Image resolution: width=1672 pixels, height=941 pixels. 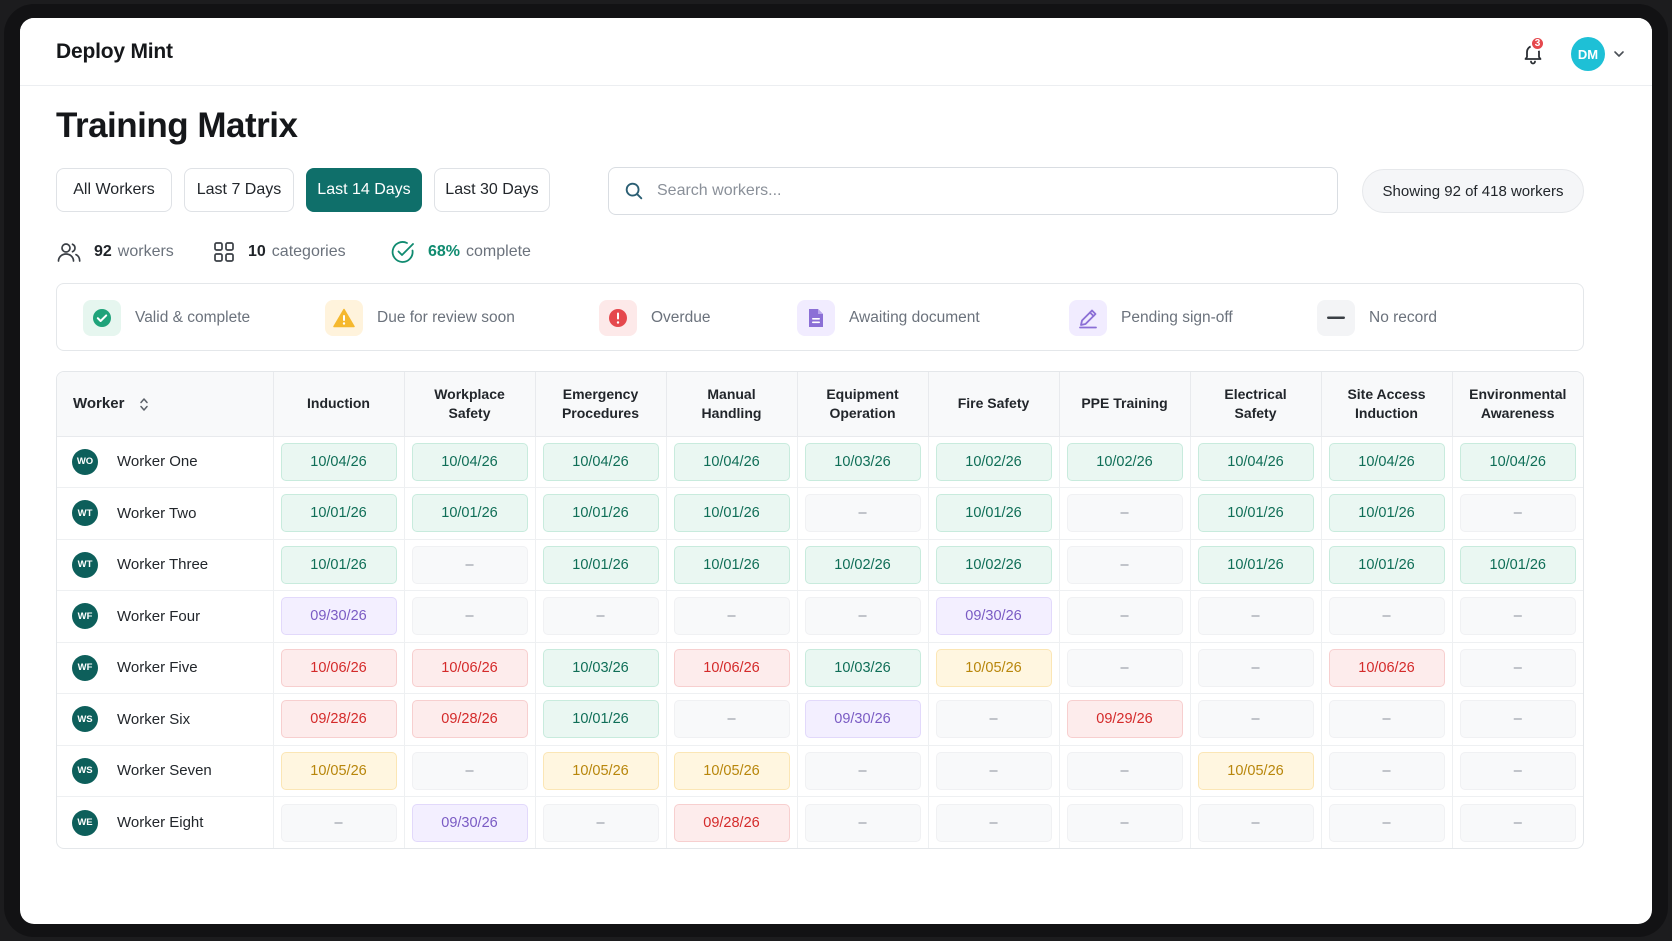 I want to click on worker-cell: WS Worker Seven, so click(x=165, y=771).